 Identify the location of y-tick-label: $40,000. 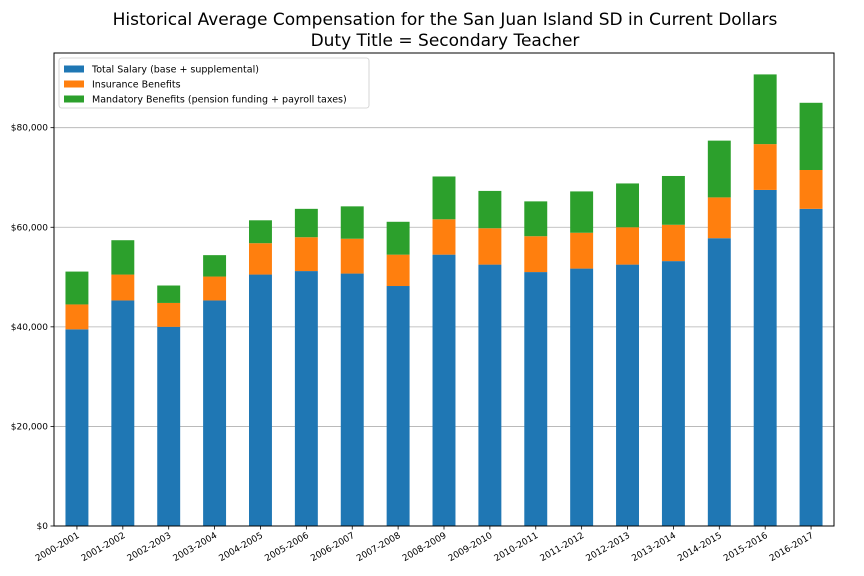
(29, 328).